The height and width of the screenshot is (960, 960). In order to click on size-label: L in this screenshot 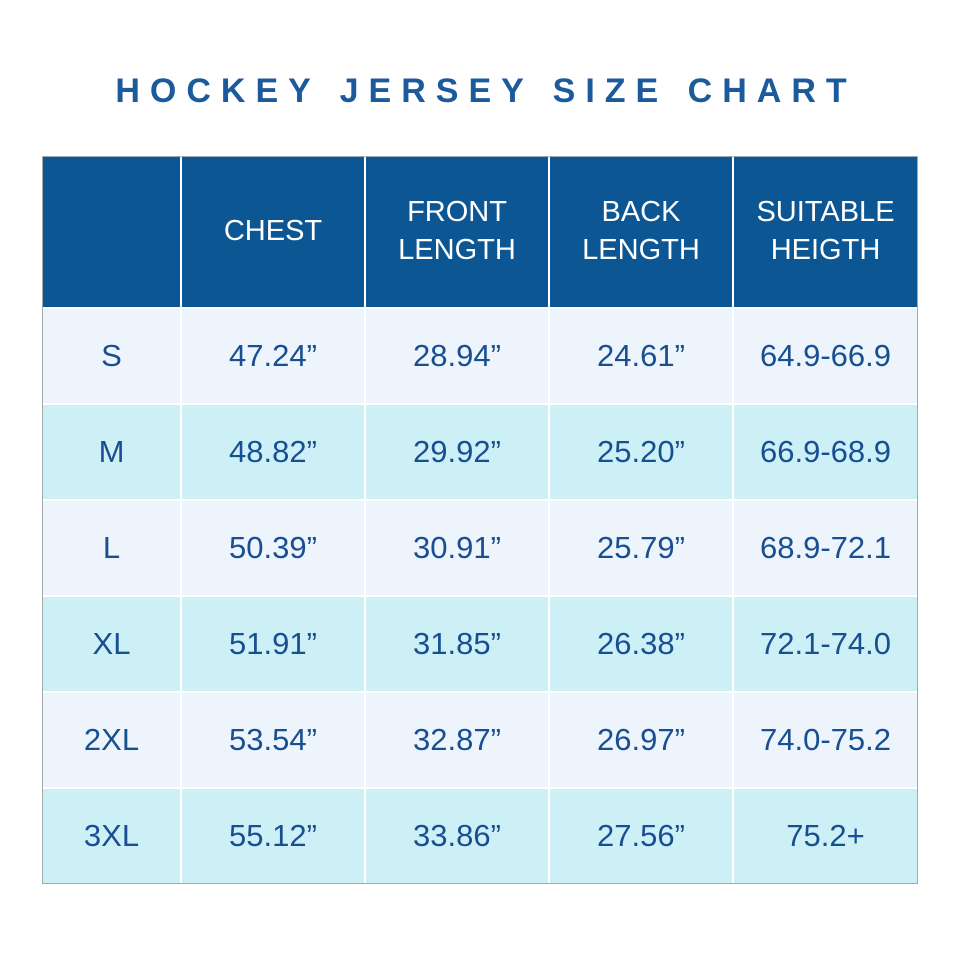, I will do `click(112, 548)`.